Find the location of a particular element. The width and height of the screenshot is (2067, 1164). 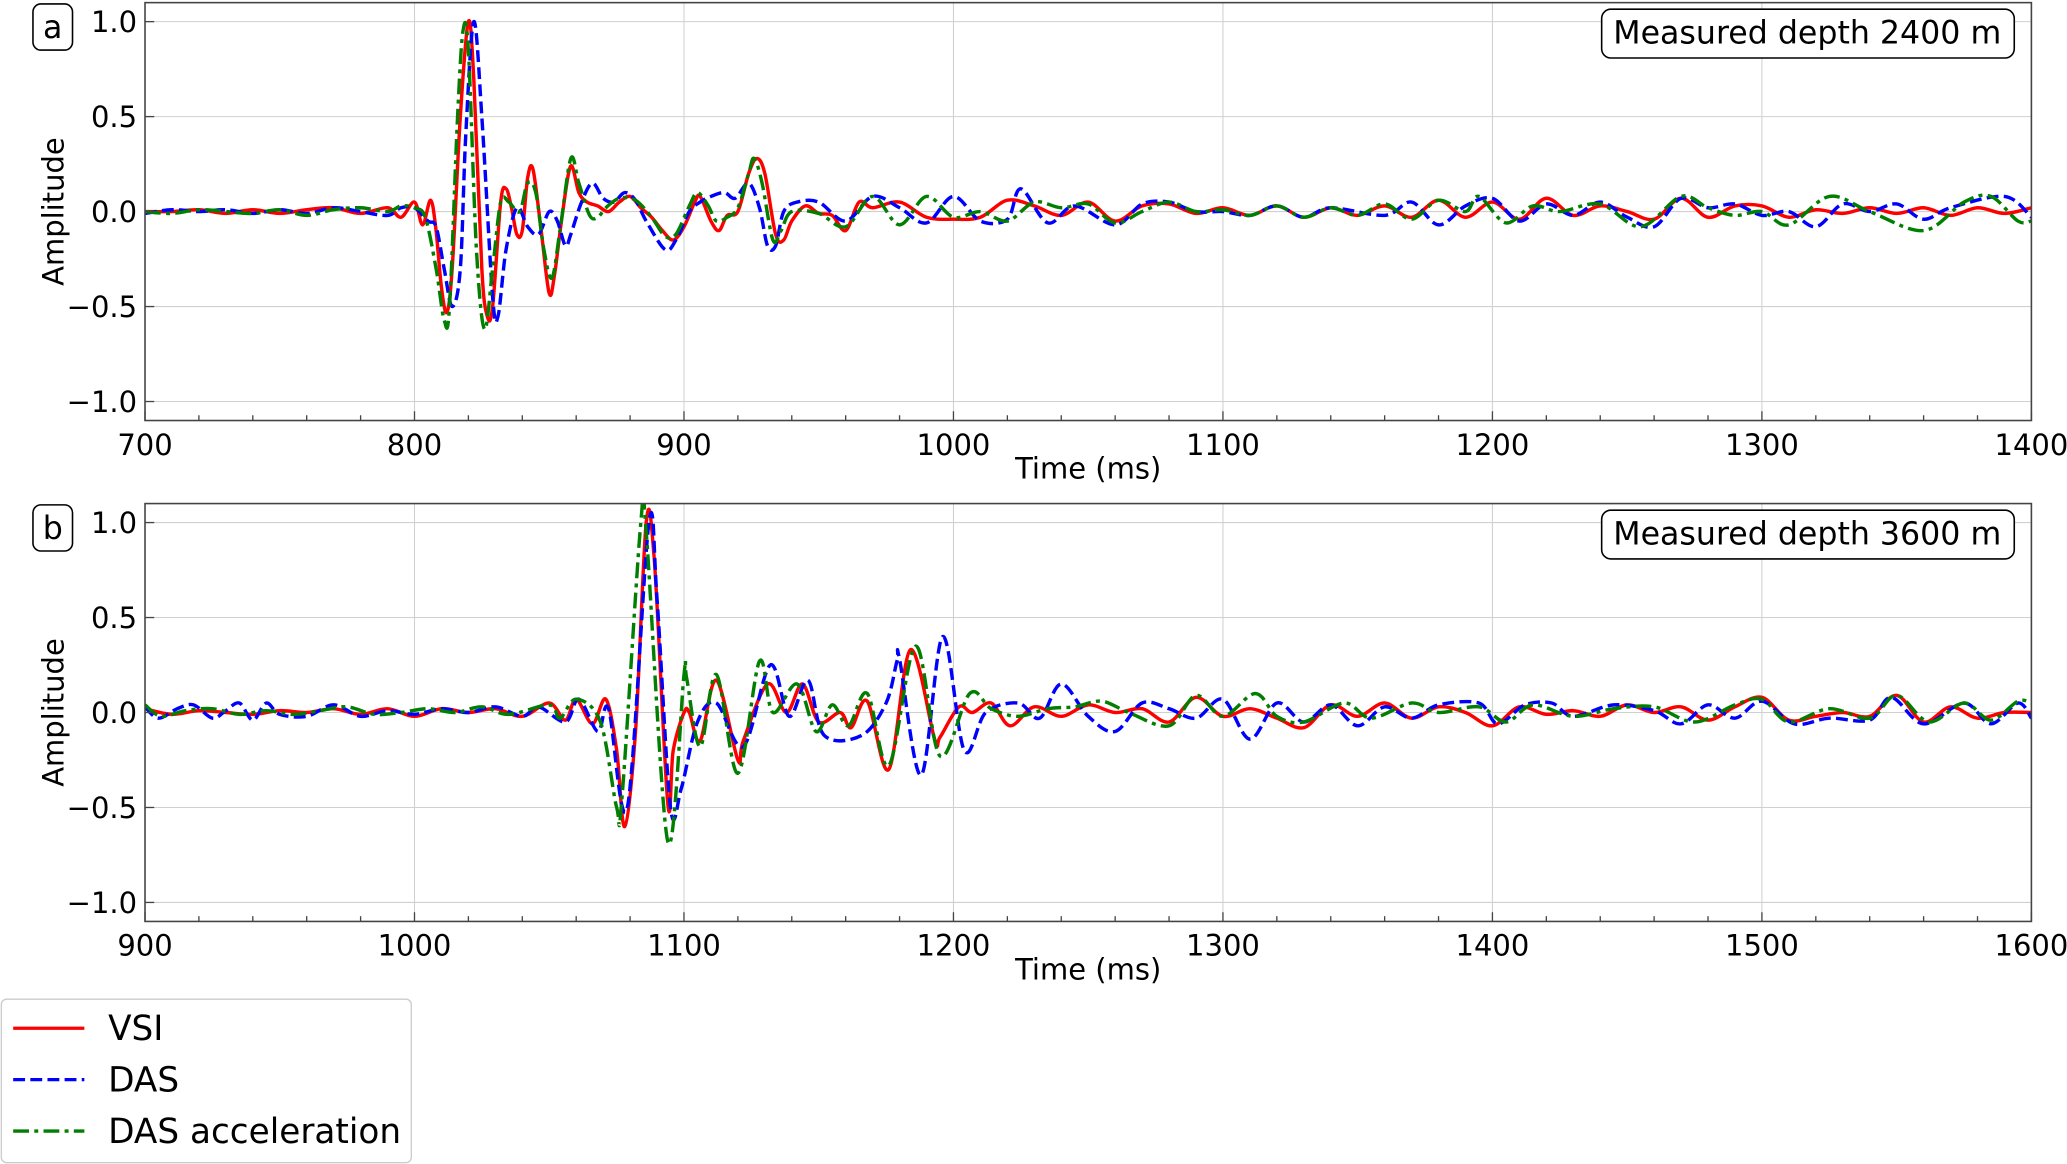

panel-label: b is located at coordinates (53, 529).